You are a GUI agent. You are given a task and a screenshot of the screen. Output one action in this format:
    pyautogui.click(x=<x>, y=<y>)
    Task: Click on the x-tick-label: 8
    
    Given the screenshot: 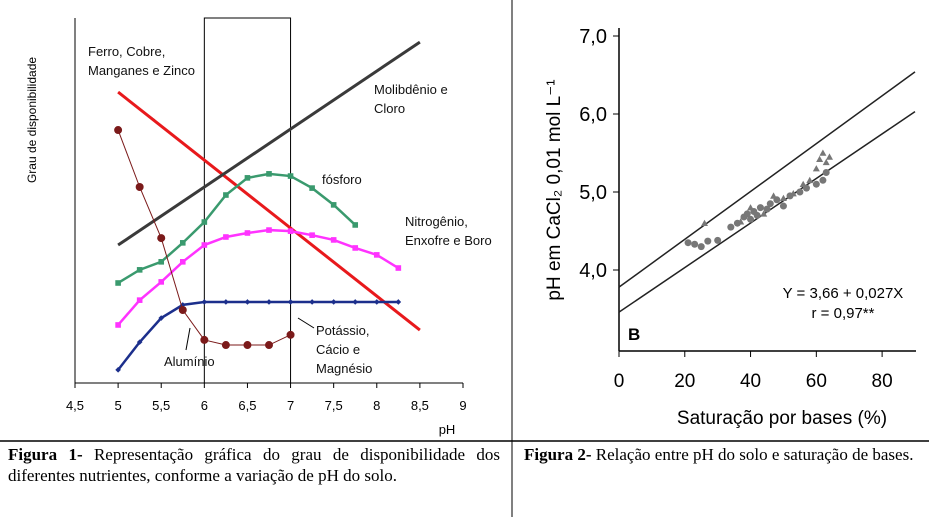 What is the action you would take?
    pyautogui.click(x=376, y=405)
    